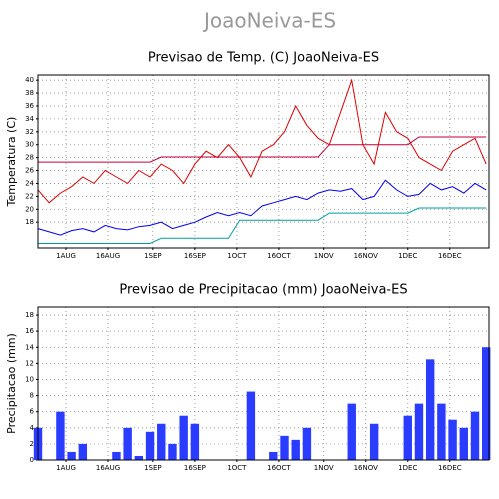 Image resolution: width=499 pixels, height=499 pixels. Describe the element at coordinates (29, 145) in the screenshot. I see `y-tick-label: 30` at that location.